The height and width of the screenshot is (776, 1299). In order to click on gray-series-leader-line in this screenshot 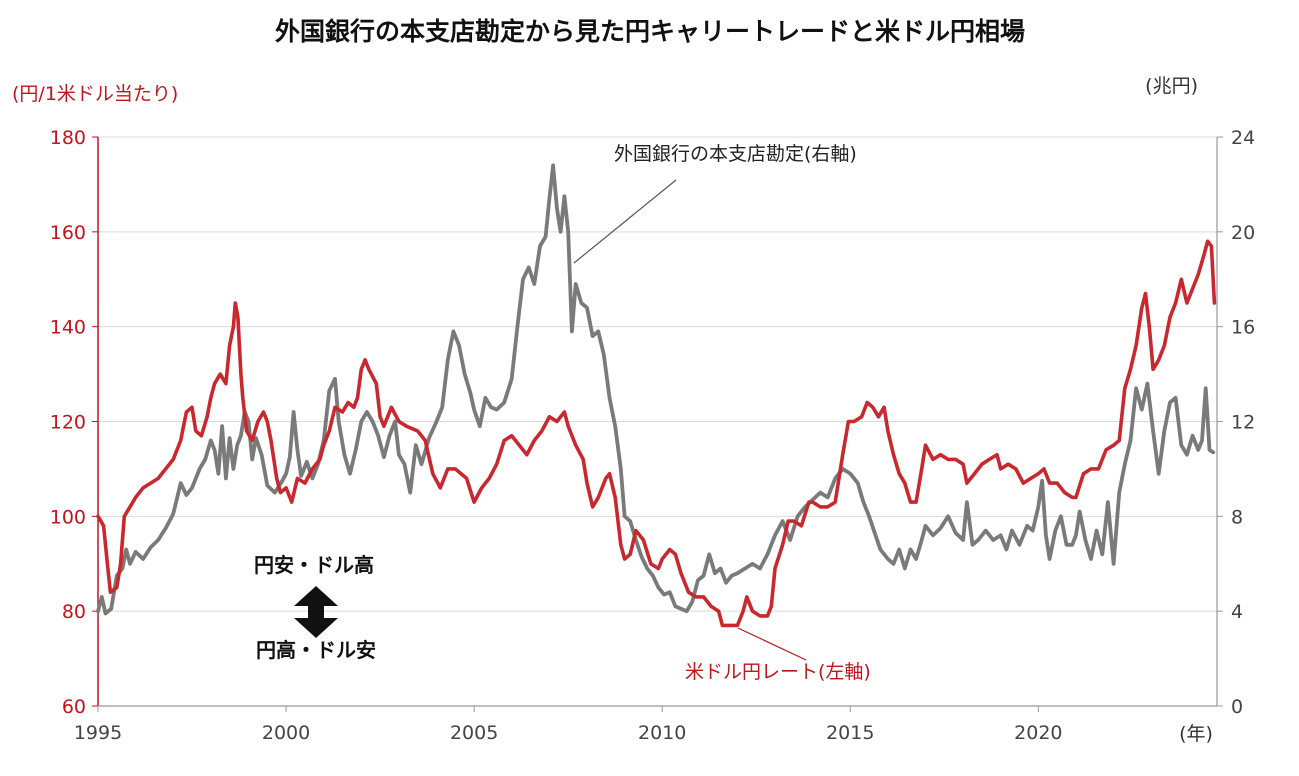, I will do `click(625, 221)`.